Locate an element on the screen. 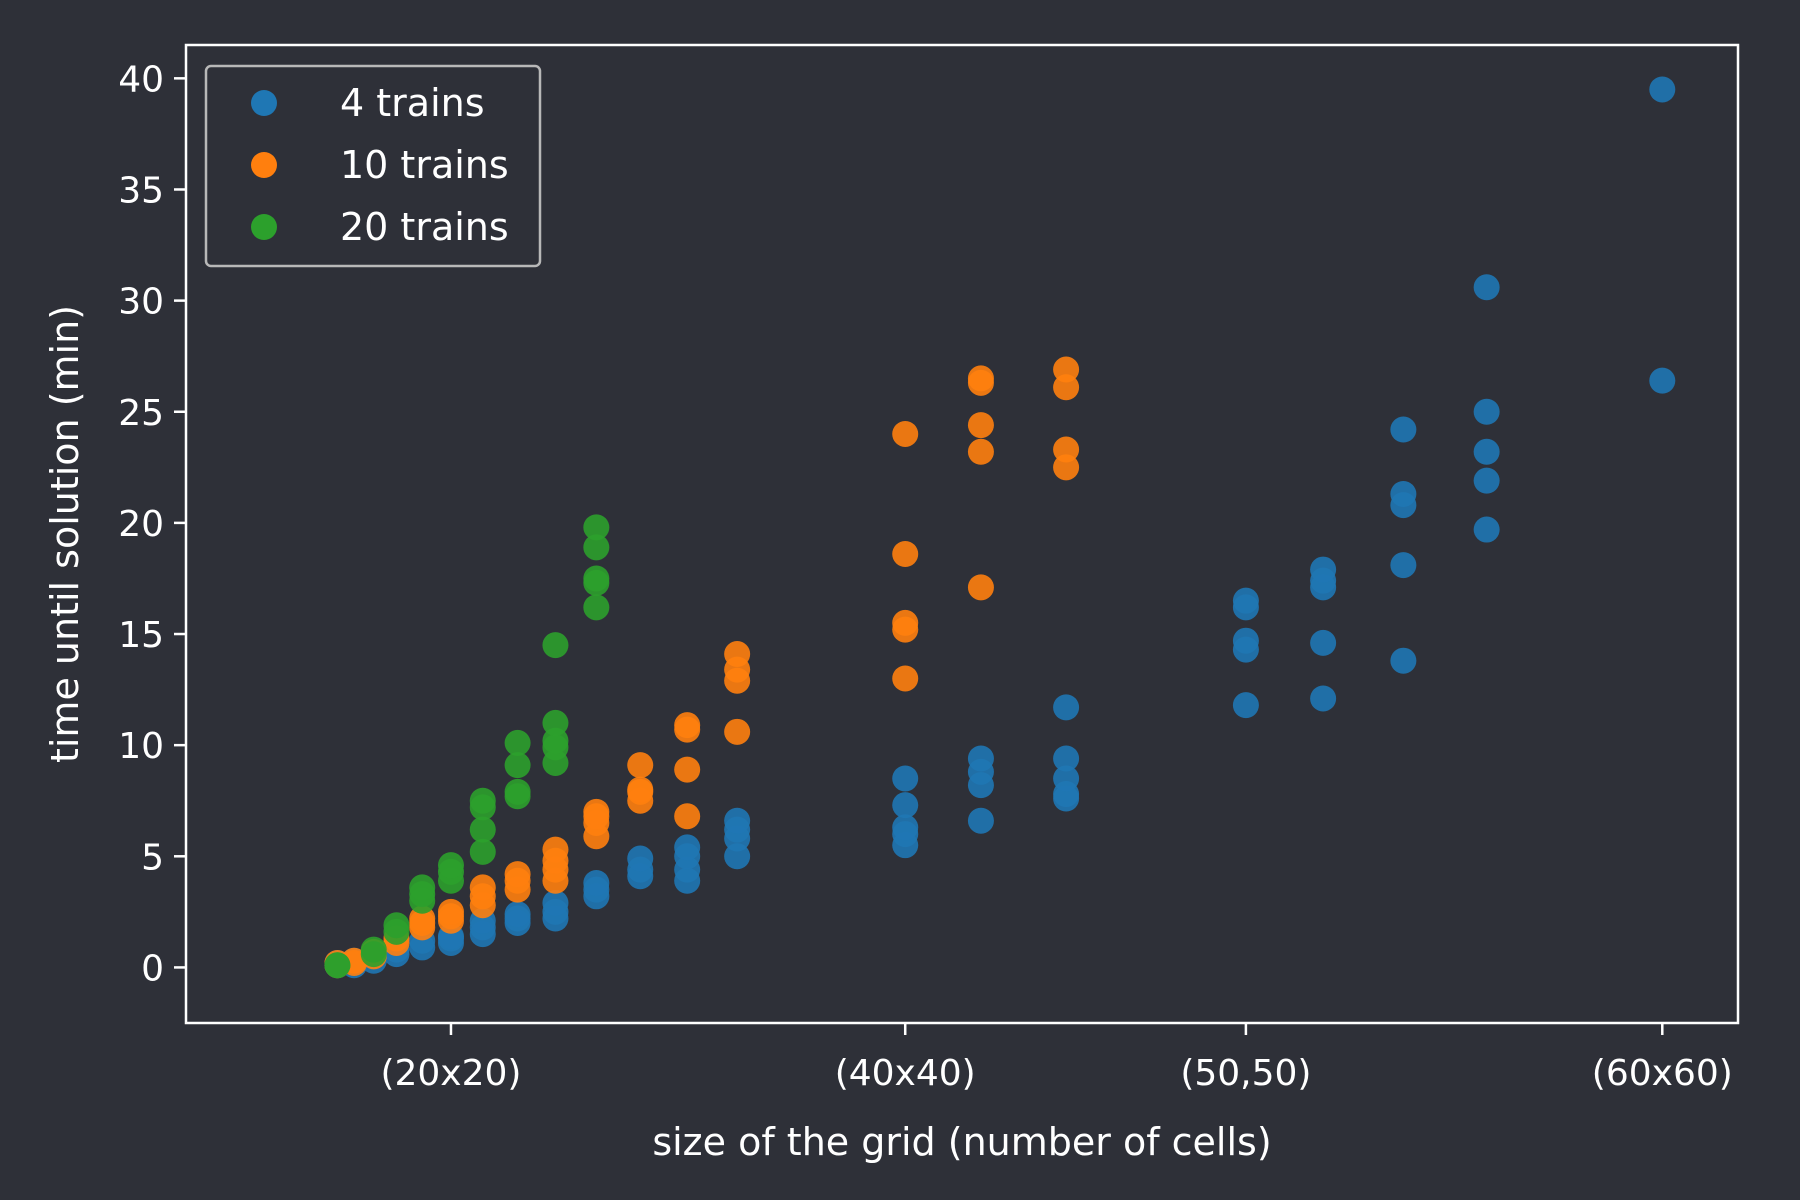  legend-label: 4 trains is located at coordinates (412, 103).